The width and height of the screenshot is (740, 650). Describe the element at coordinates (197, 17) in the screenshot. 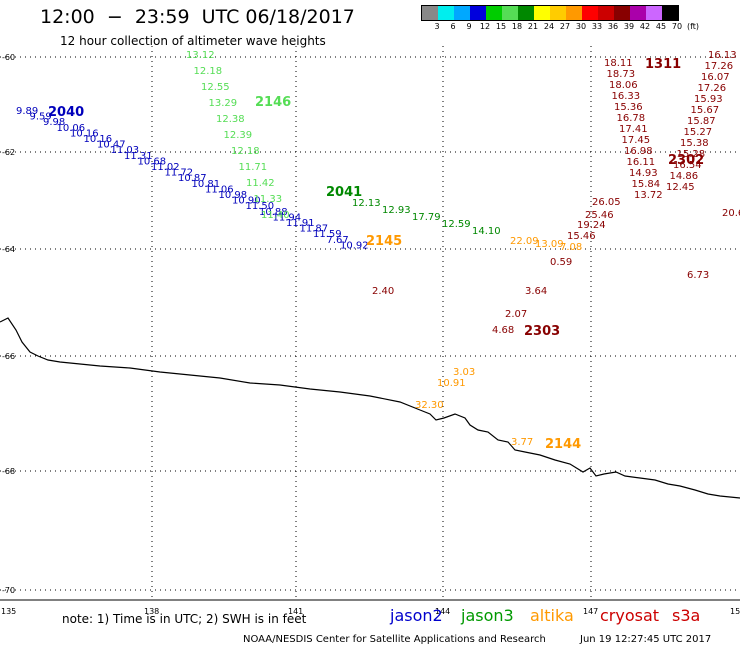

I see `map-title: 12:00 − 23:59 UTC 06/18/2017` at that location.